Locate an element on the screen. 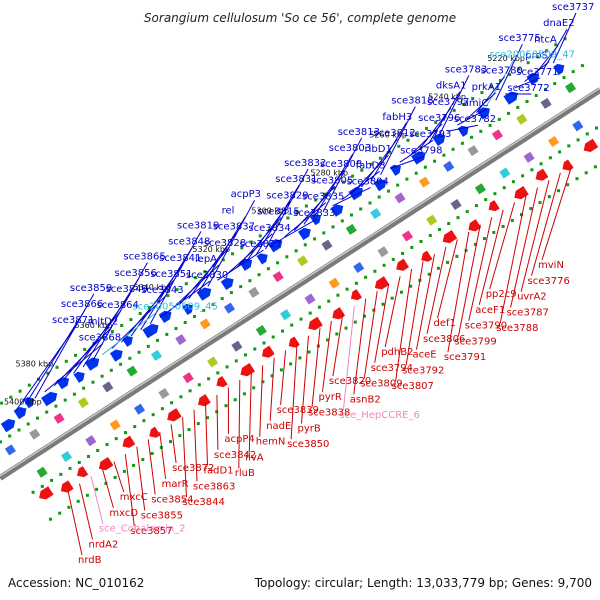  forward-gene-label: lepA is located at coordinates (206, 259).